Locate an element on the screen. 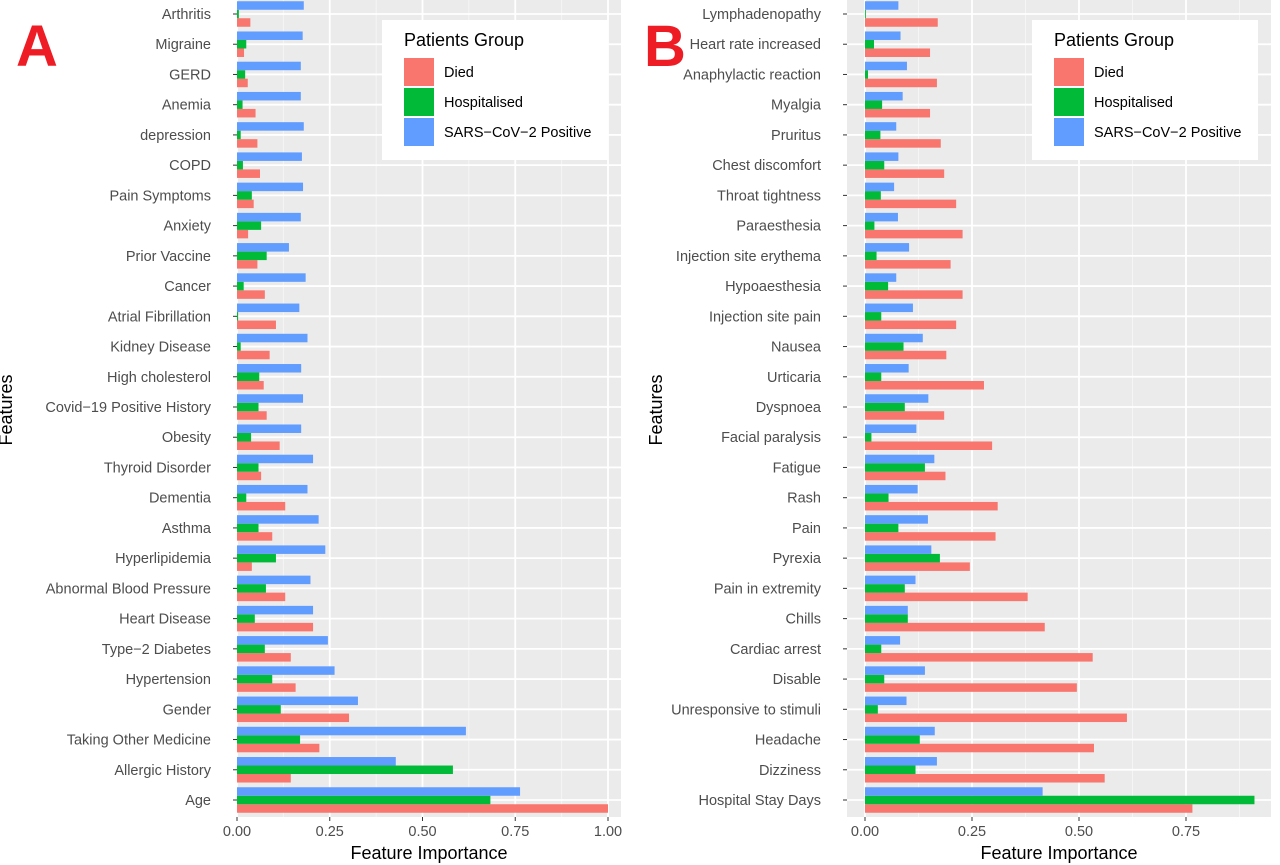 The image size is (1280, 865). panel-b-category-label: Pain is located at coordinates (806, 529).